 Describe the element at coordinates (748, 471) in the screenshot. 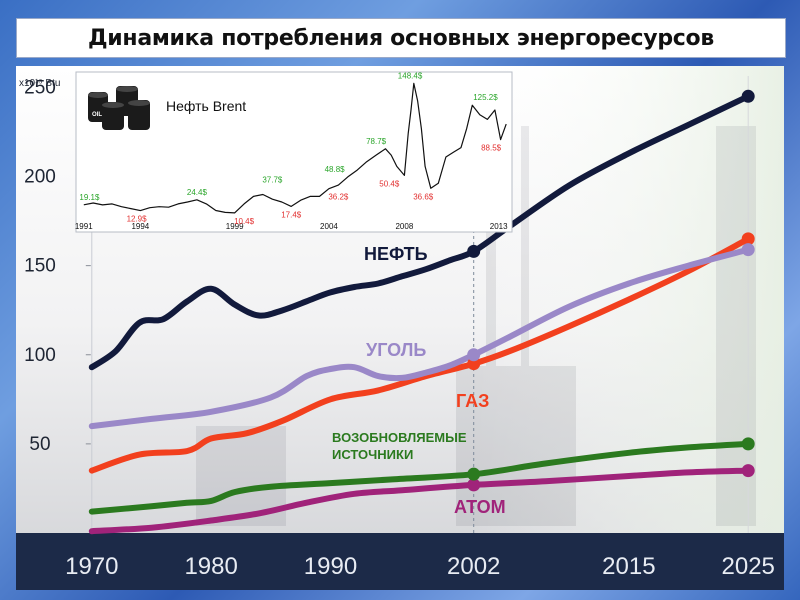

I see `point-nuclear-2025` at that location.